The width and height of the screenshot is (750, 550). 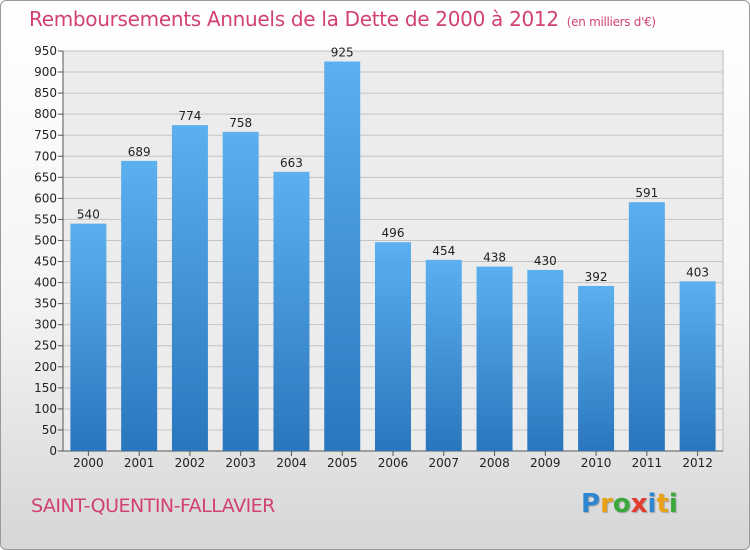 I want to click on bar-2005, so click(x=342, y=256).